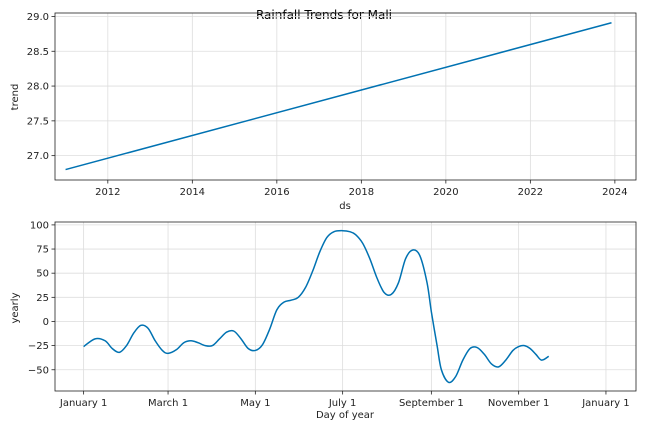 Image resolution: width=648 pixels, height=432 pixels. I want to click on trend-x-tick-label: 2020, so click(445, 192).